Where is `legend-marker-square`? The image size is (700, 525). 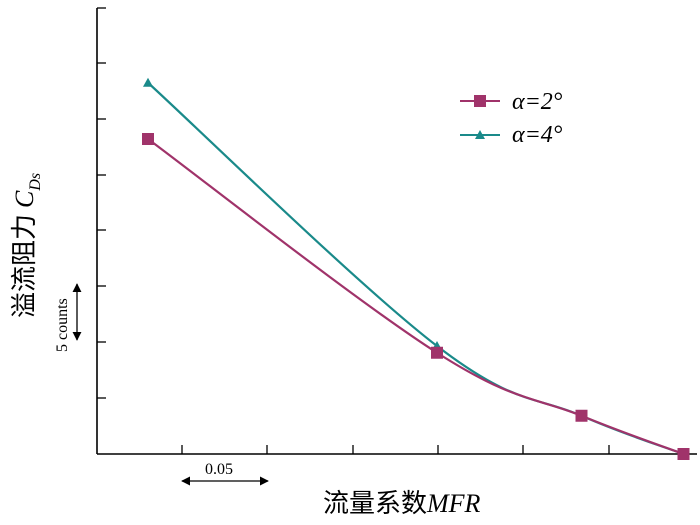
legend-marker-square is located at coordinates (480, 101).